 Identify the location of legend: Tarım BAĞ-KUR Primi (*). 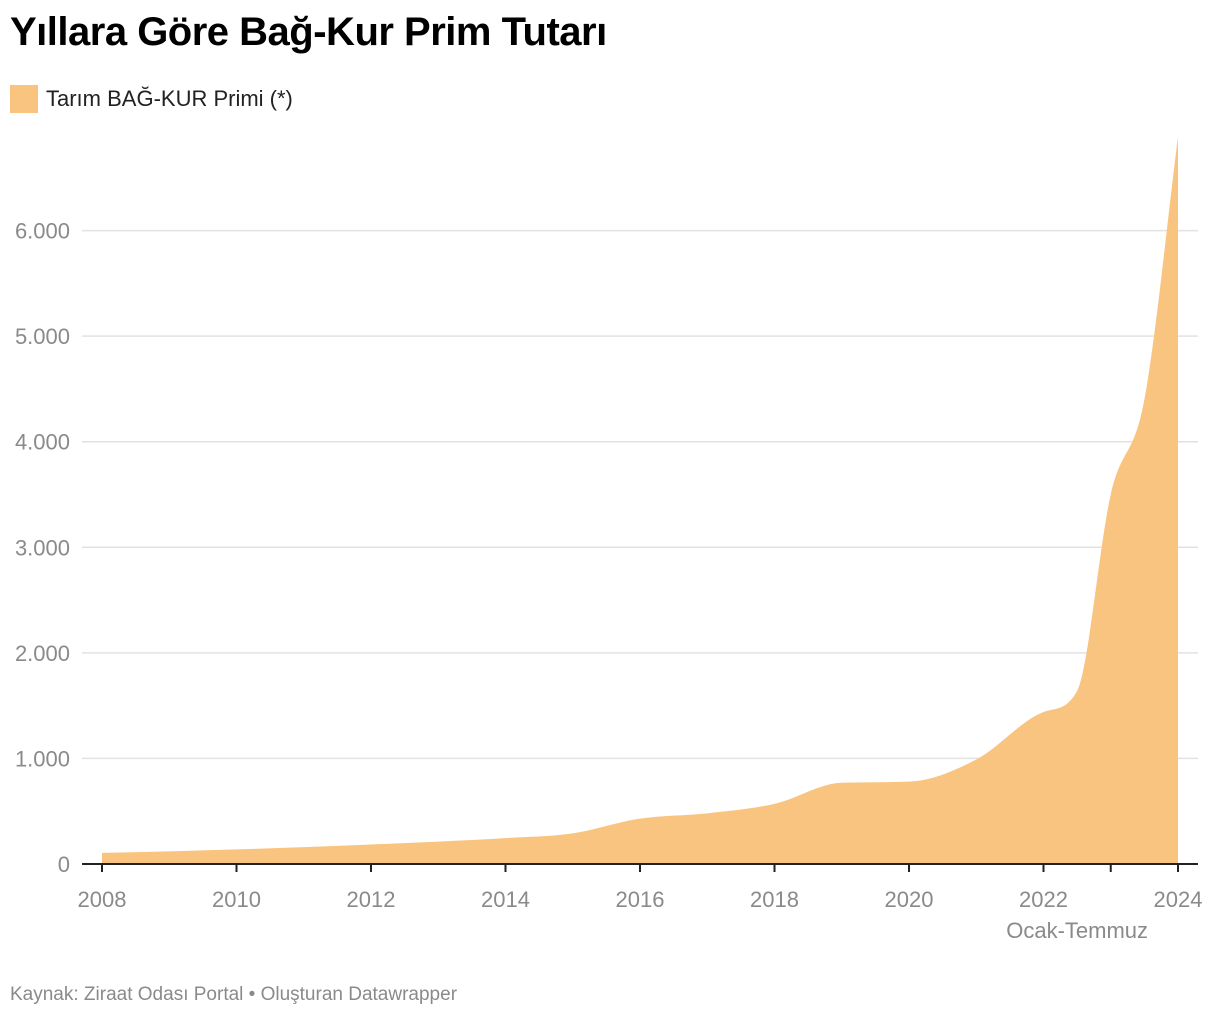
(151, 99).